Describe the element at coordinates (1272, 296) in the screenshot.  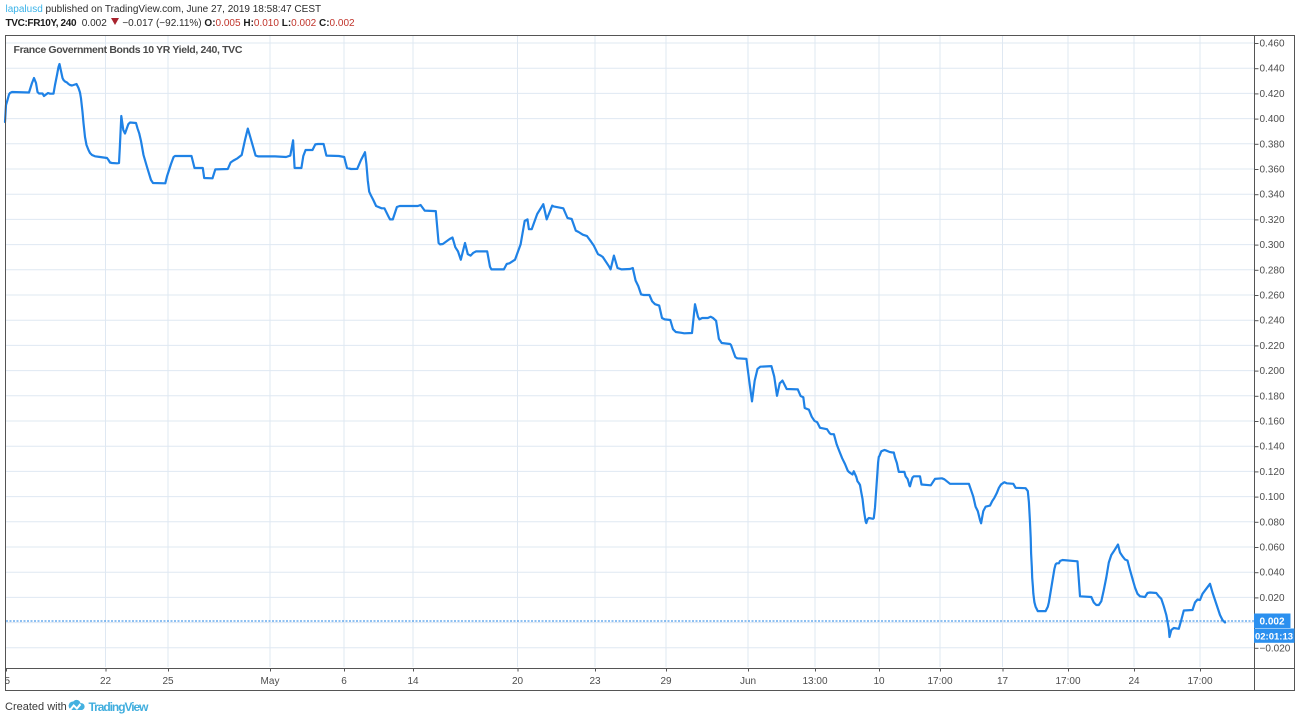
I see `svg-text: 0.260` at that location.